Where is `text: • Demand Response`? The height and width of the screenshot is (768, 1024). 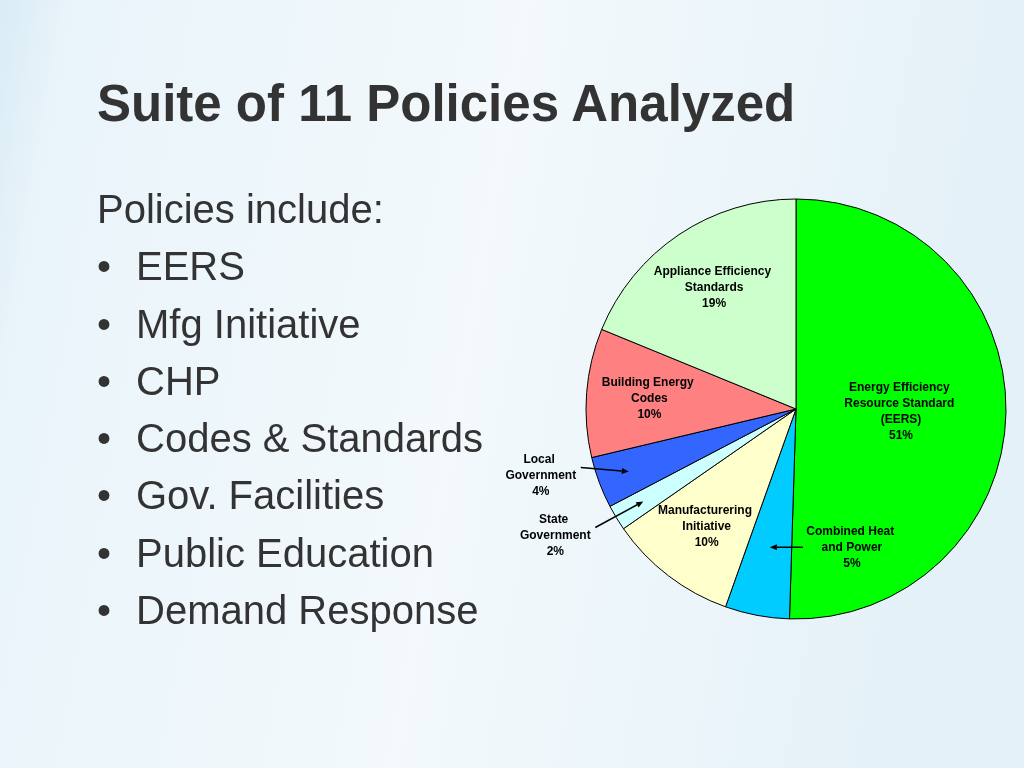
text: • Demand Response is located at coordinates (288, 611).